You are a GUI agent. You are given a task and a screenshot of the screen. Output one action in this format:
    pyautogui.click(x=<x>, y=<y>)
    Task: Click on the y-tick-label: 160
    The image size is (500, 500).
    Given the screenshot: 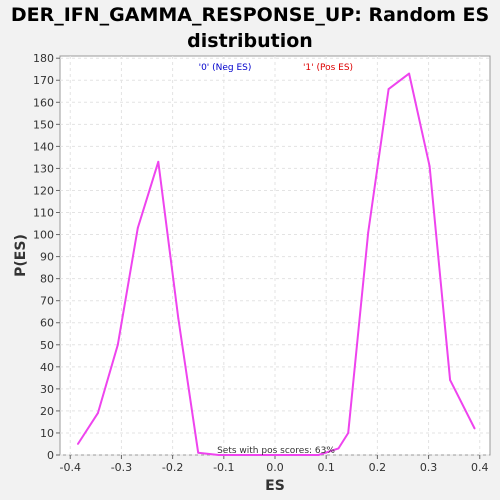 What is the action you would take?
    pyautogui.click(x=43, y=102)
    